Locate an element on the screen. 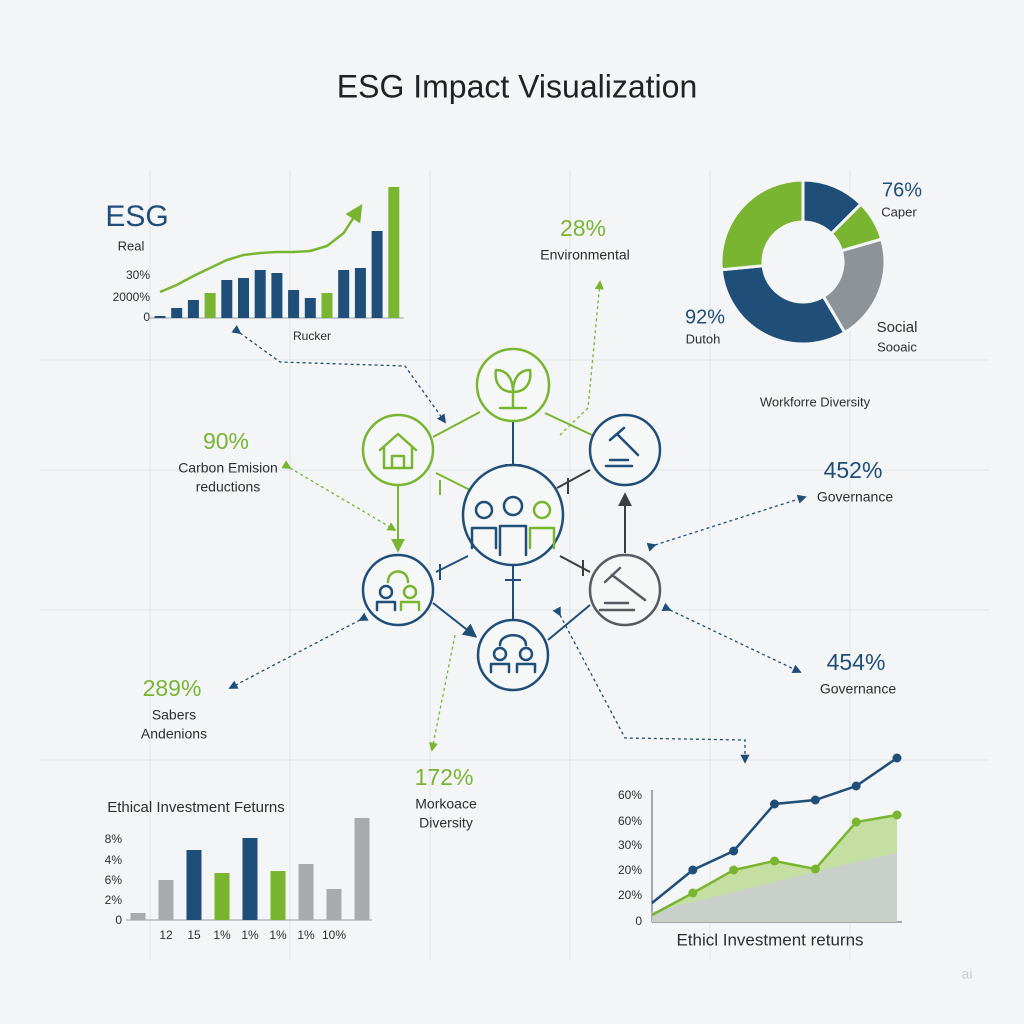  y-axis-label: 2% is located at coordinates (114, 900).